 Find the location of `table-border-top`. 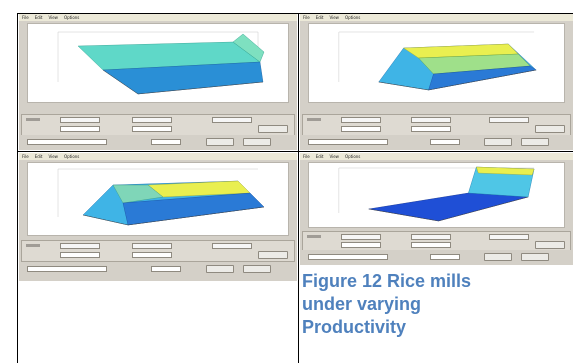

table-border-top is located at coordinates (295, 13).